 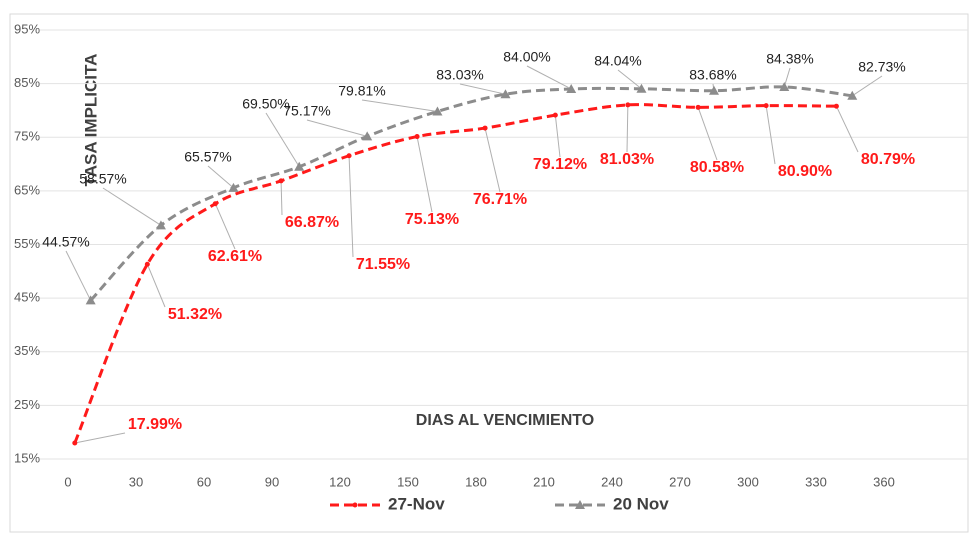 I want to click on data-label: 84.00%, so click(x=526, y=57).